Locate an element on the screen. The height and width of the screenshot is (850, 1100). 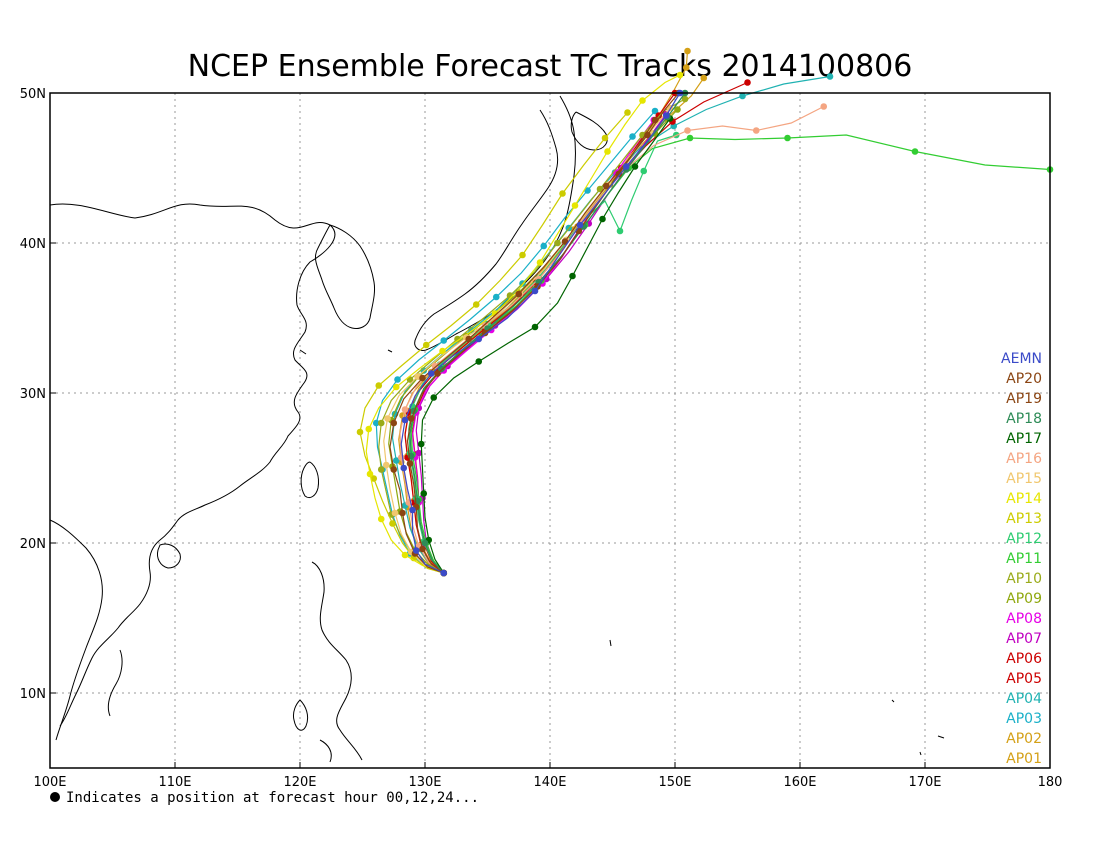
y-tick-label: 10N is located at coordinates (33, 694).